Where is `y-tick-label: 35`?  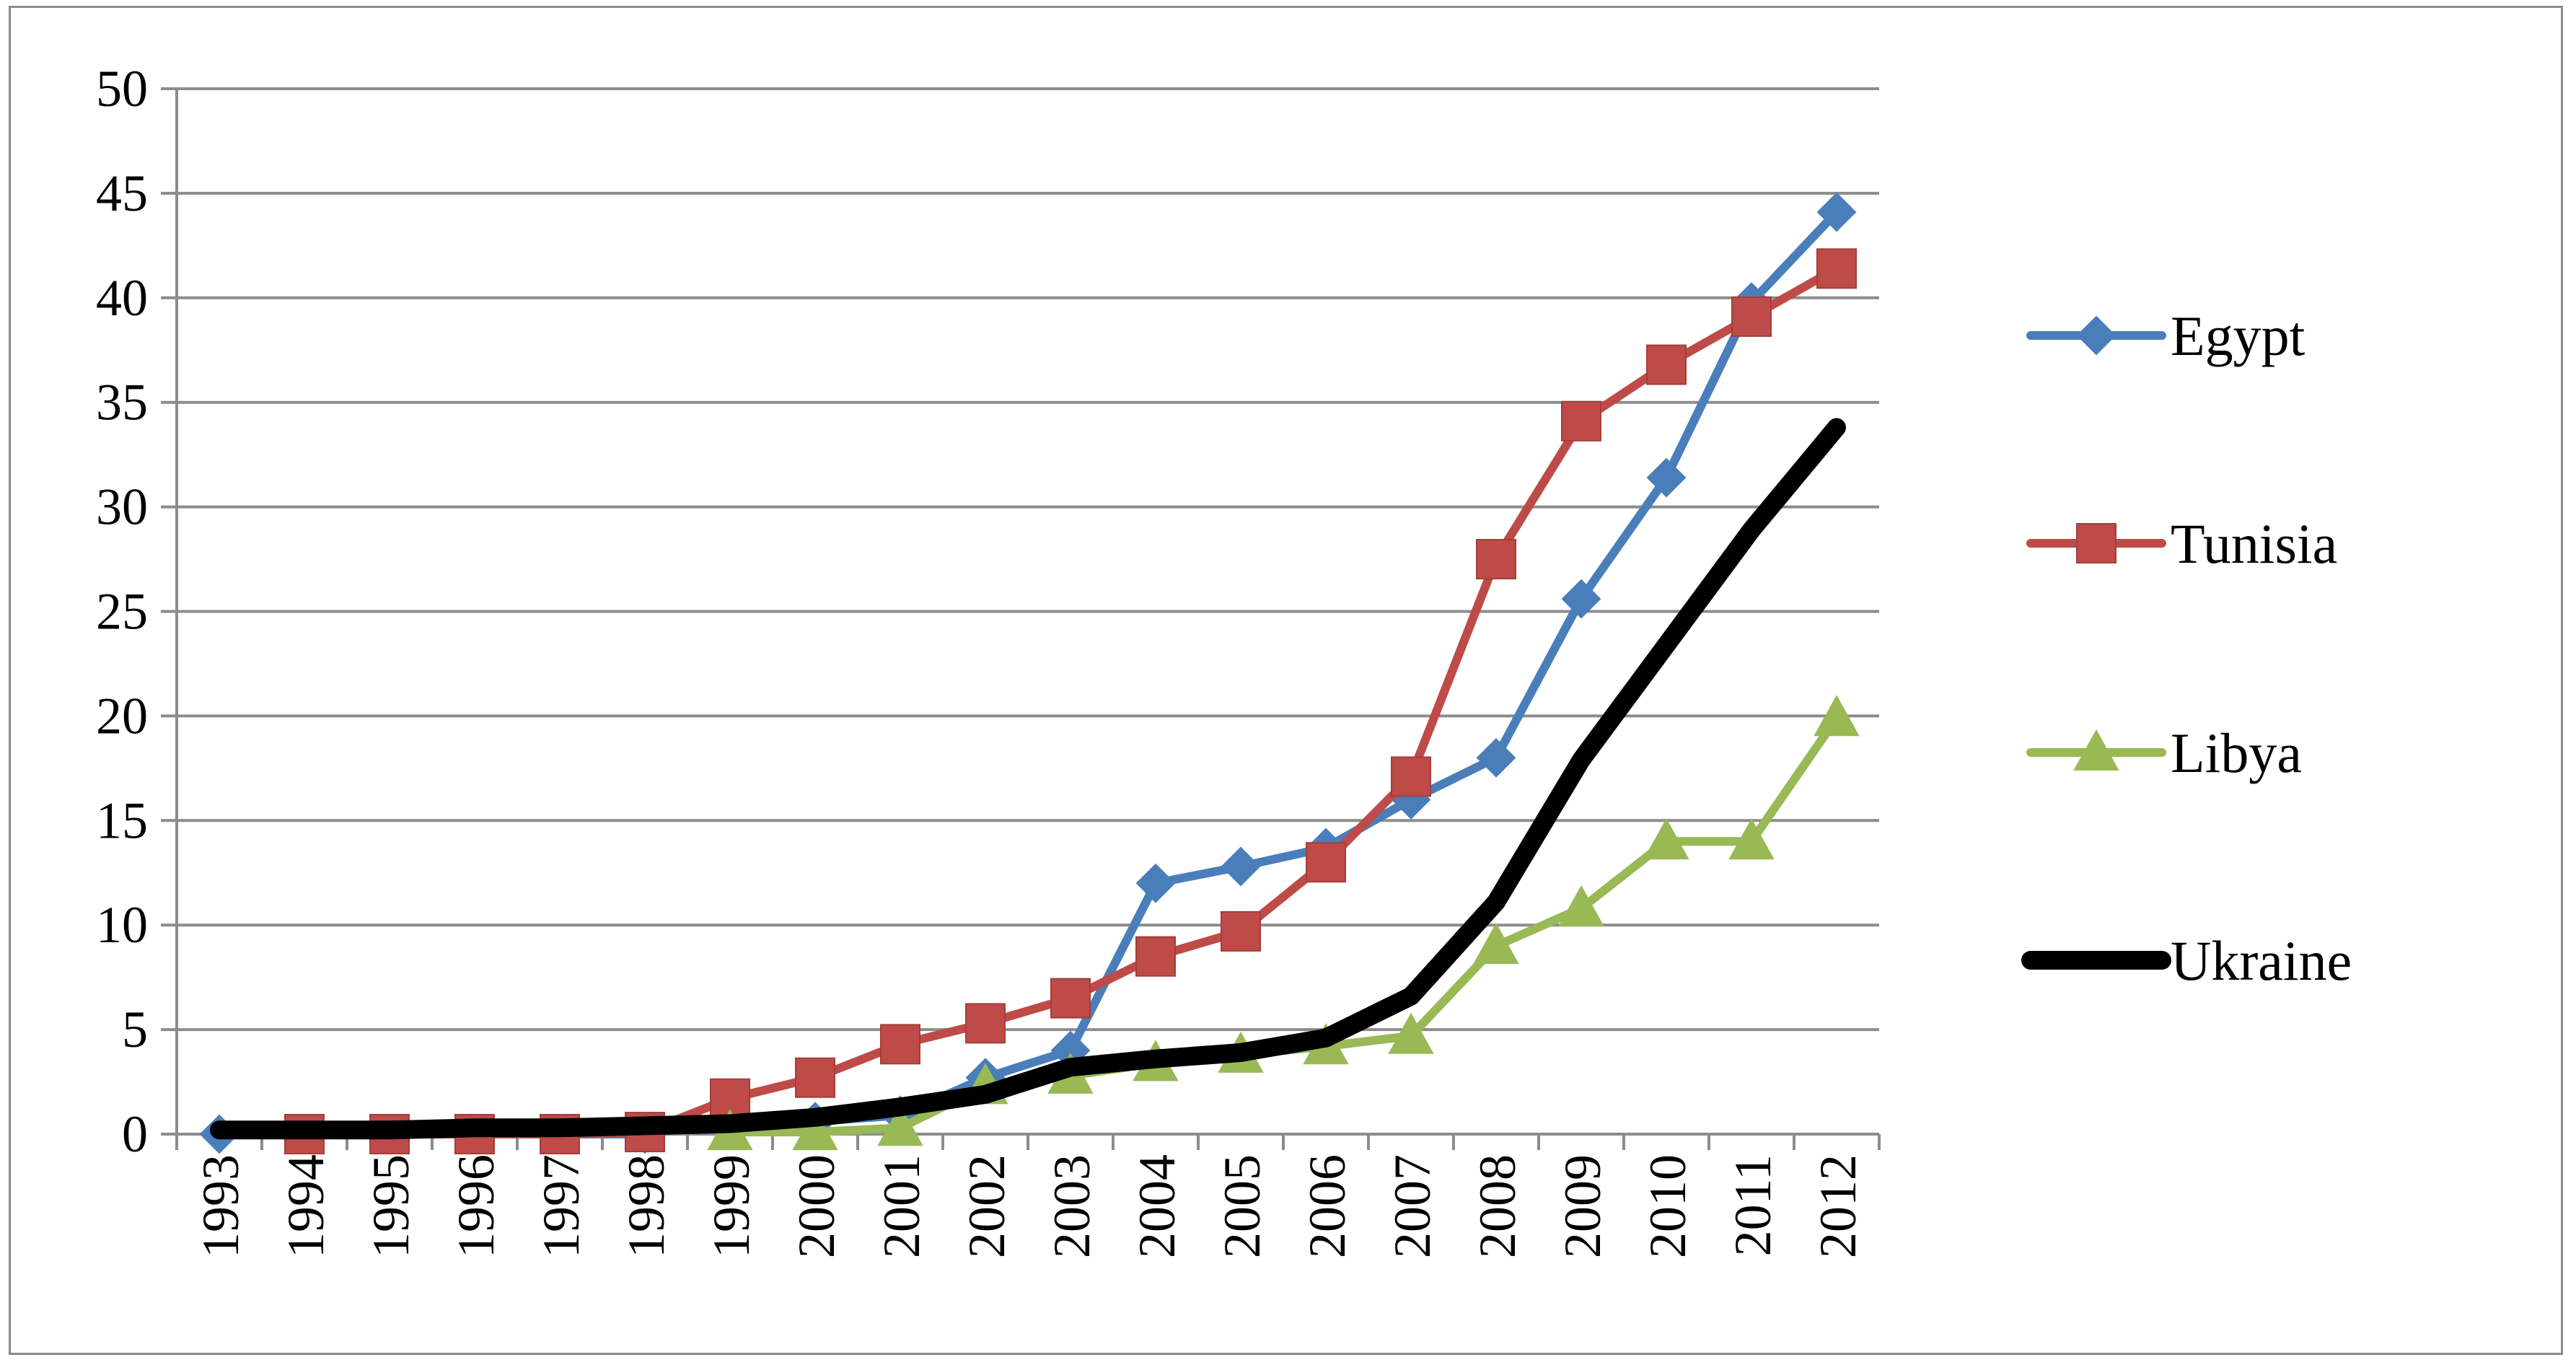 y-tick-label: 35 is located at coordinates (122, 402).